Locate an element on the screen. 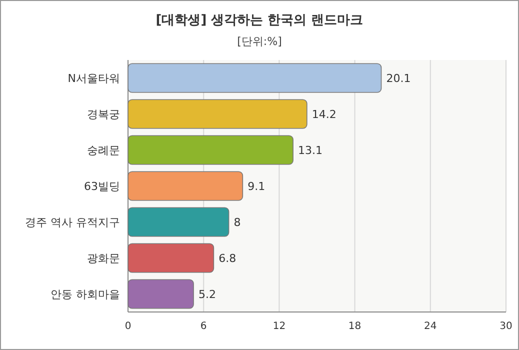 This screenshot has height=350, width=519. y-tick-label: 광화문 is located at coordinates (103, 258).